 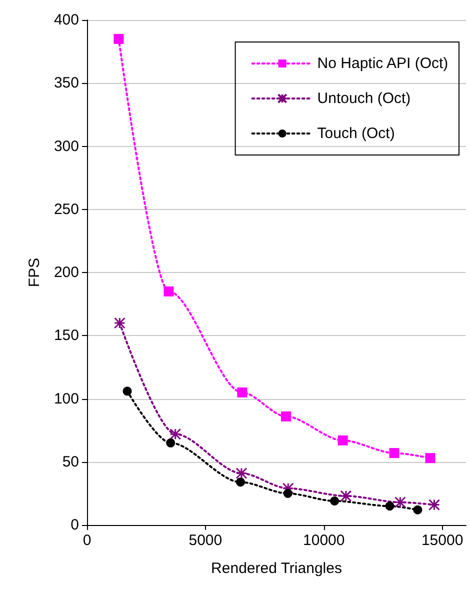 What do you see at coordinates (66, 335) in the screenshot?
I see `y-tick-label: 150` at bounding box center [66, 335].